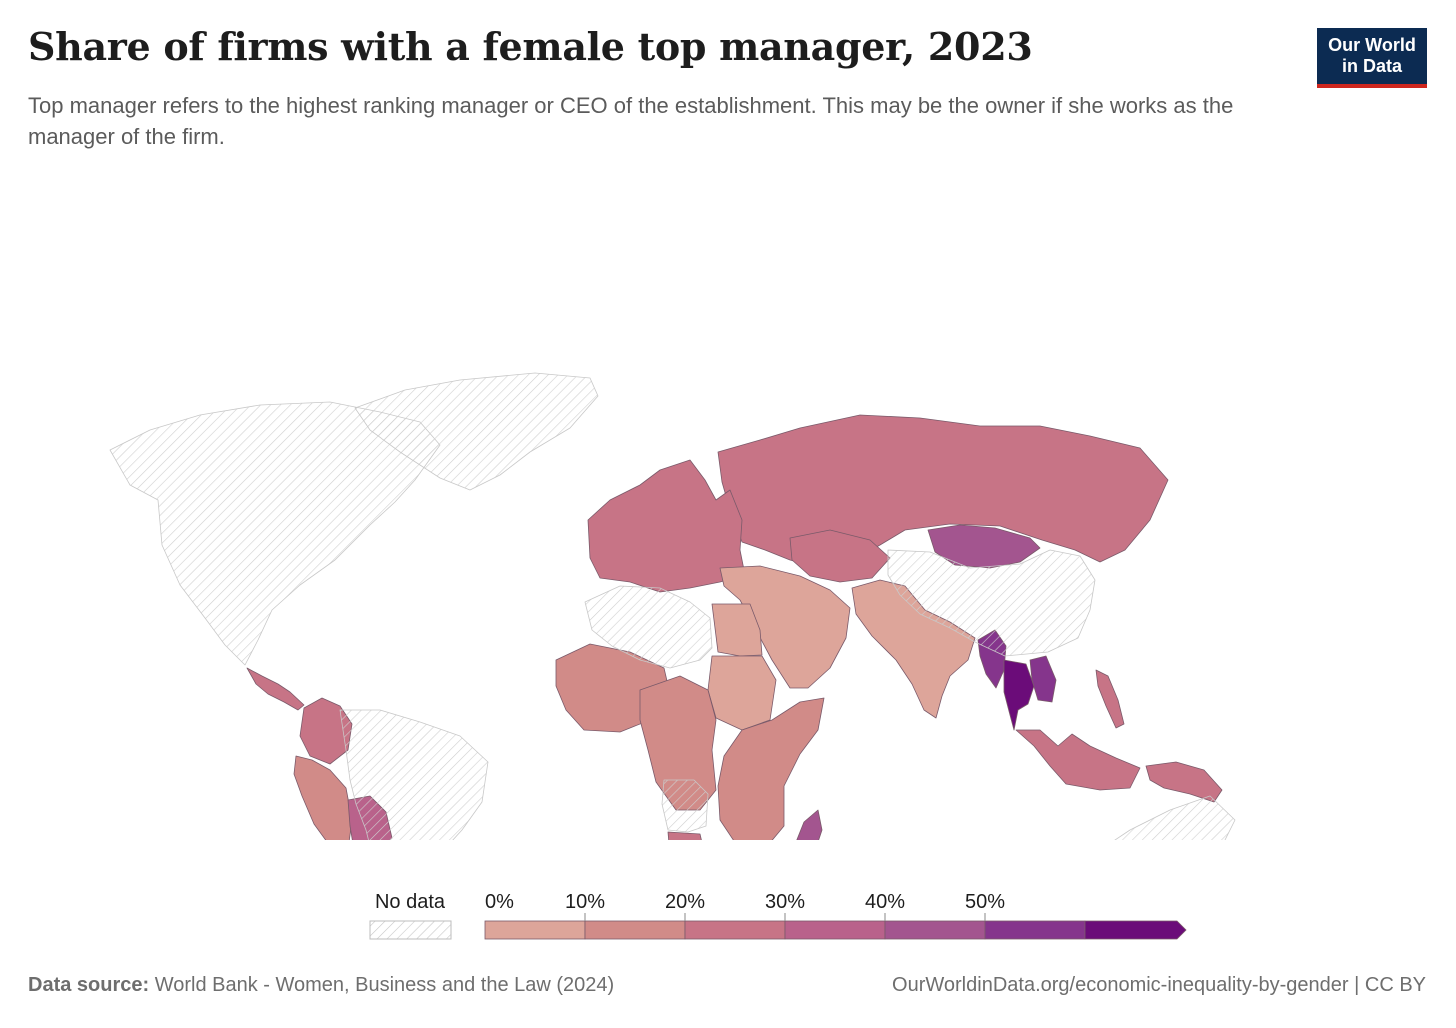  I want to click on country-thailand, so click(1019, 695).